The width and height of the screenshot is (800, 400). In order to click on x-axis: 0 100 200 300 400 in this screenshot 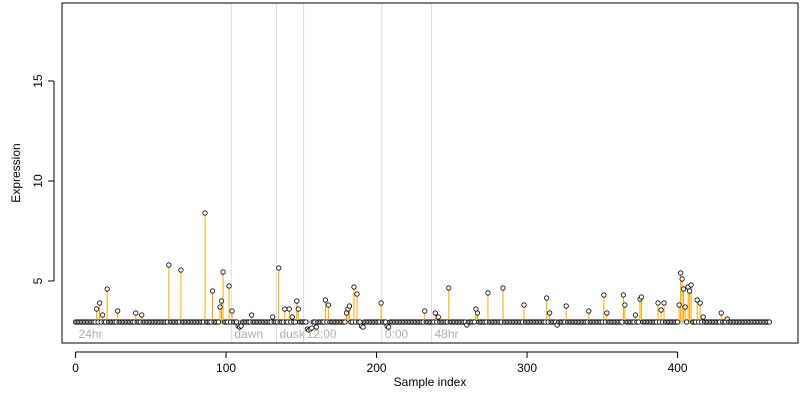, I will do `click(380, 363)`.